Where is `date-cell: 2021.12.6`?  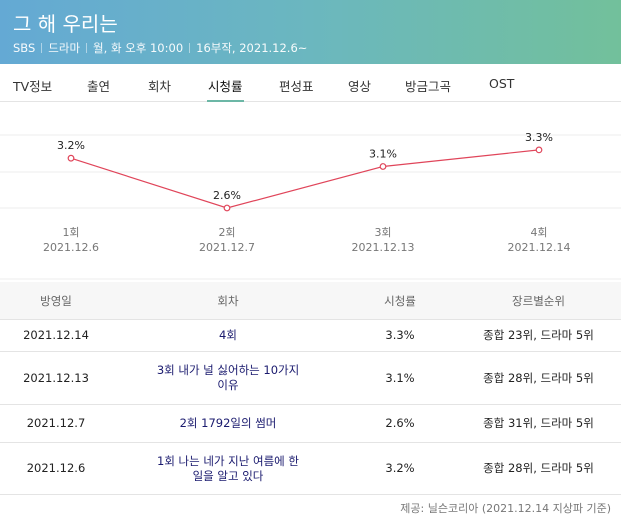 date-cell: 2021.12.6 is located at coordinates (56, 468).